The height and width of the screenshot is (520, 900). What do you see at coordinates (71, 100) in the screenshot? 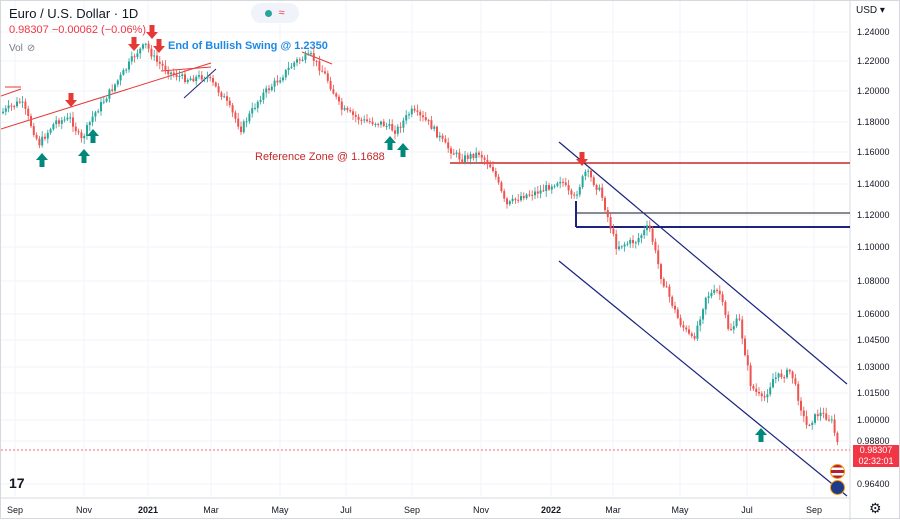
I see `red-down-arrow-icon` at bounding box center [71, 100].